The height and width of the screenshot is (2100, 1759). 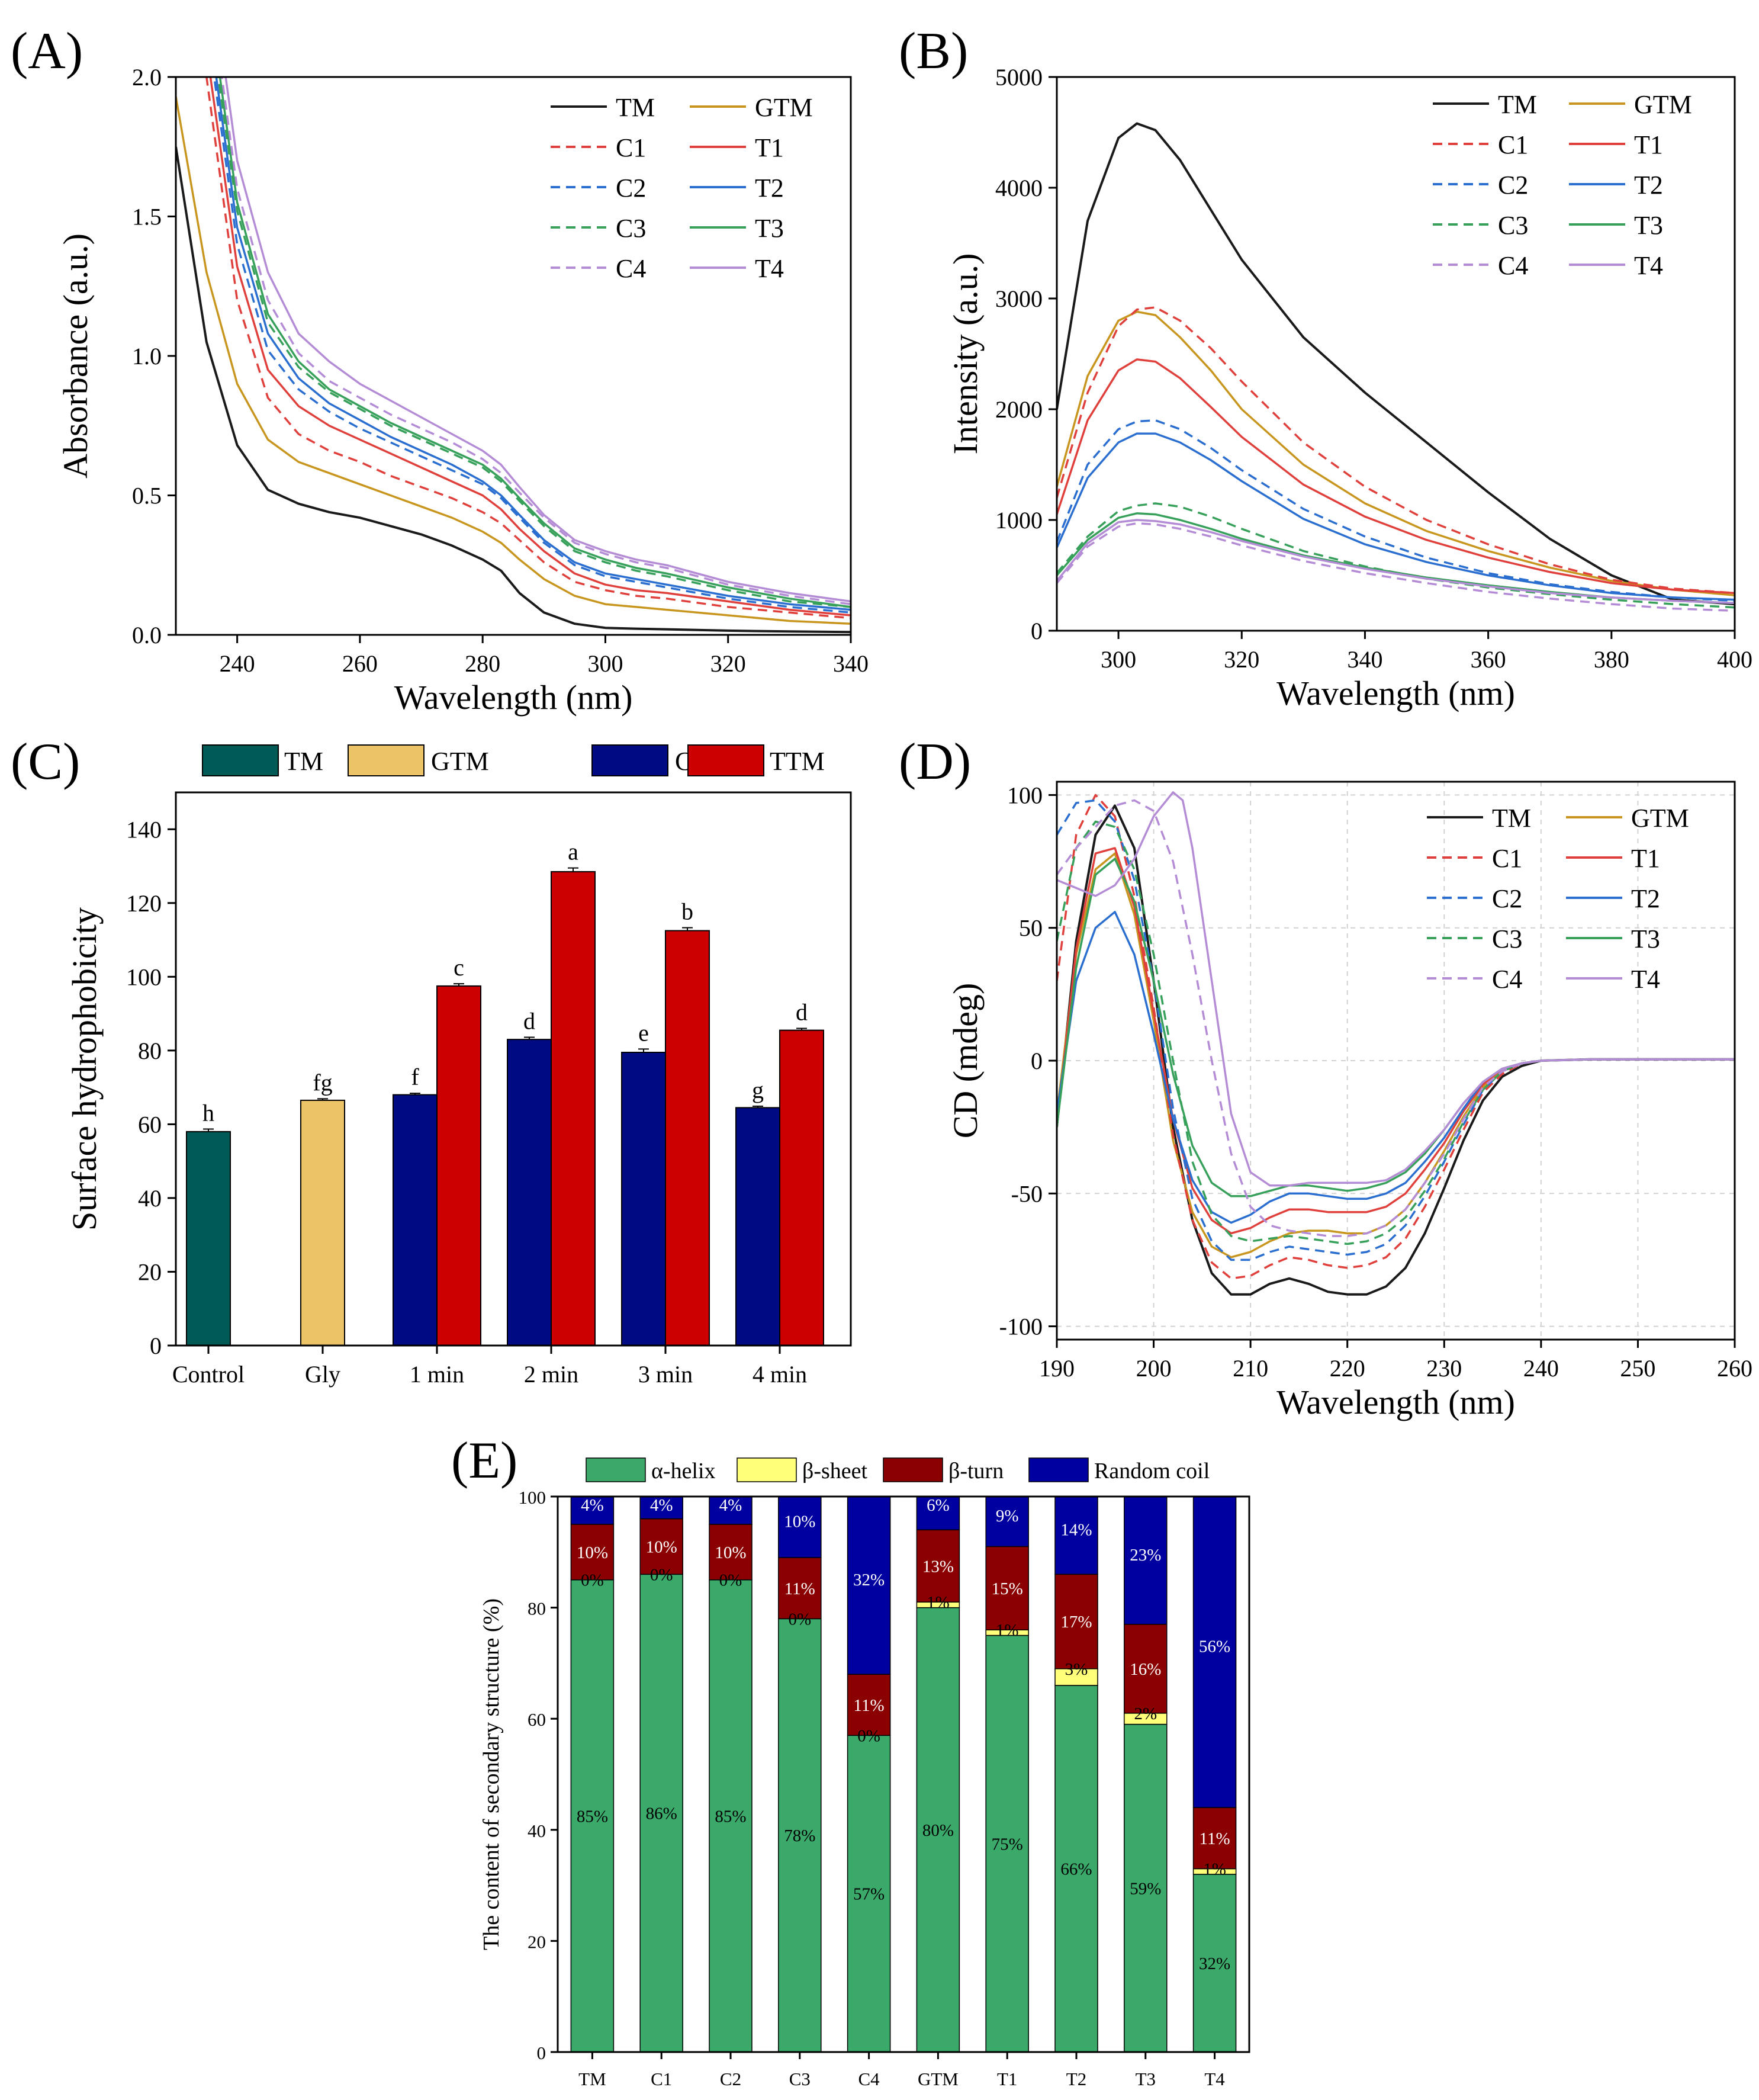 What do you see at coordinates (1025, 795) in the screenshot?
I see `y-tick-label: 100` at bounding box center [1025, 795].